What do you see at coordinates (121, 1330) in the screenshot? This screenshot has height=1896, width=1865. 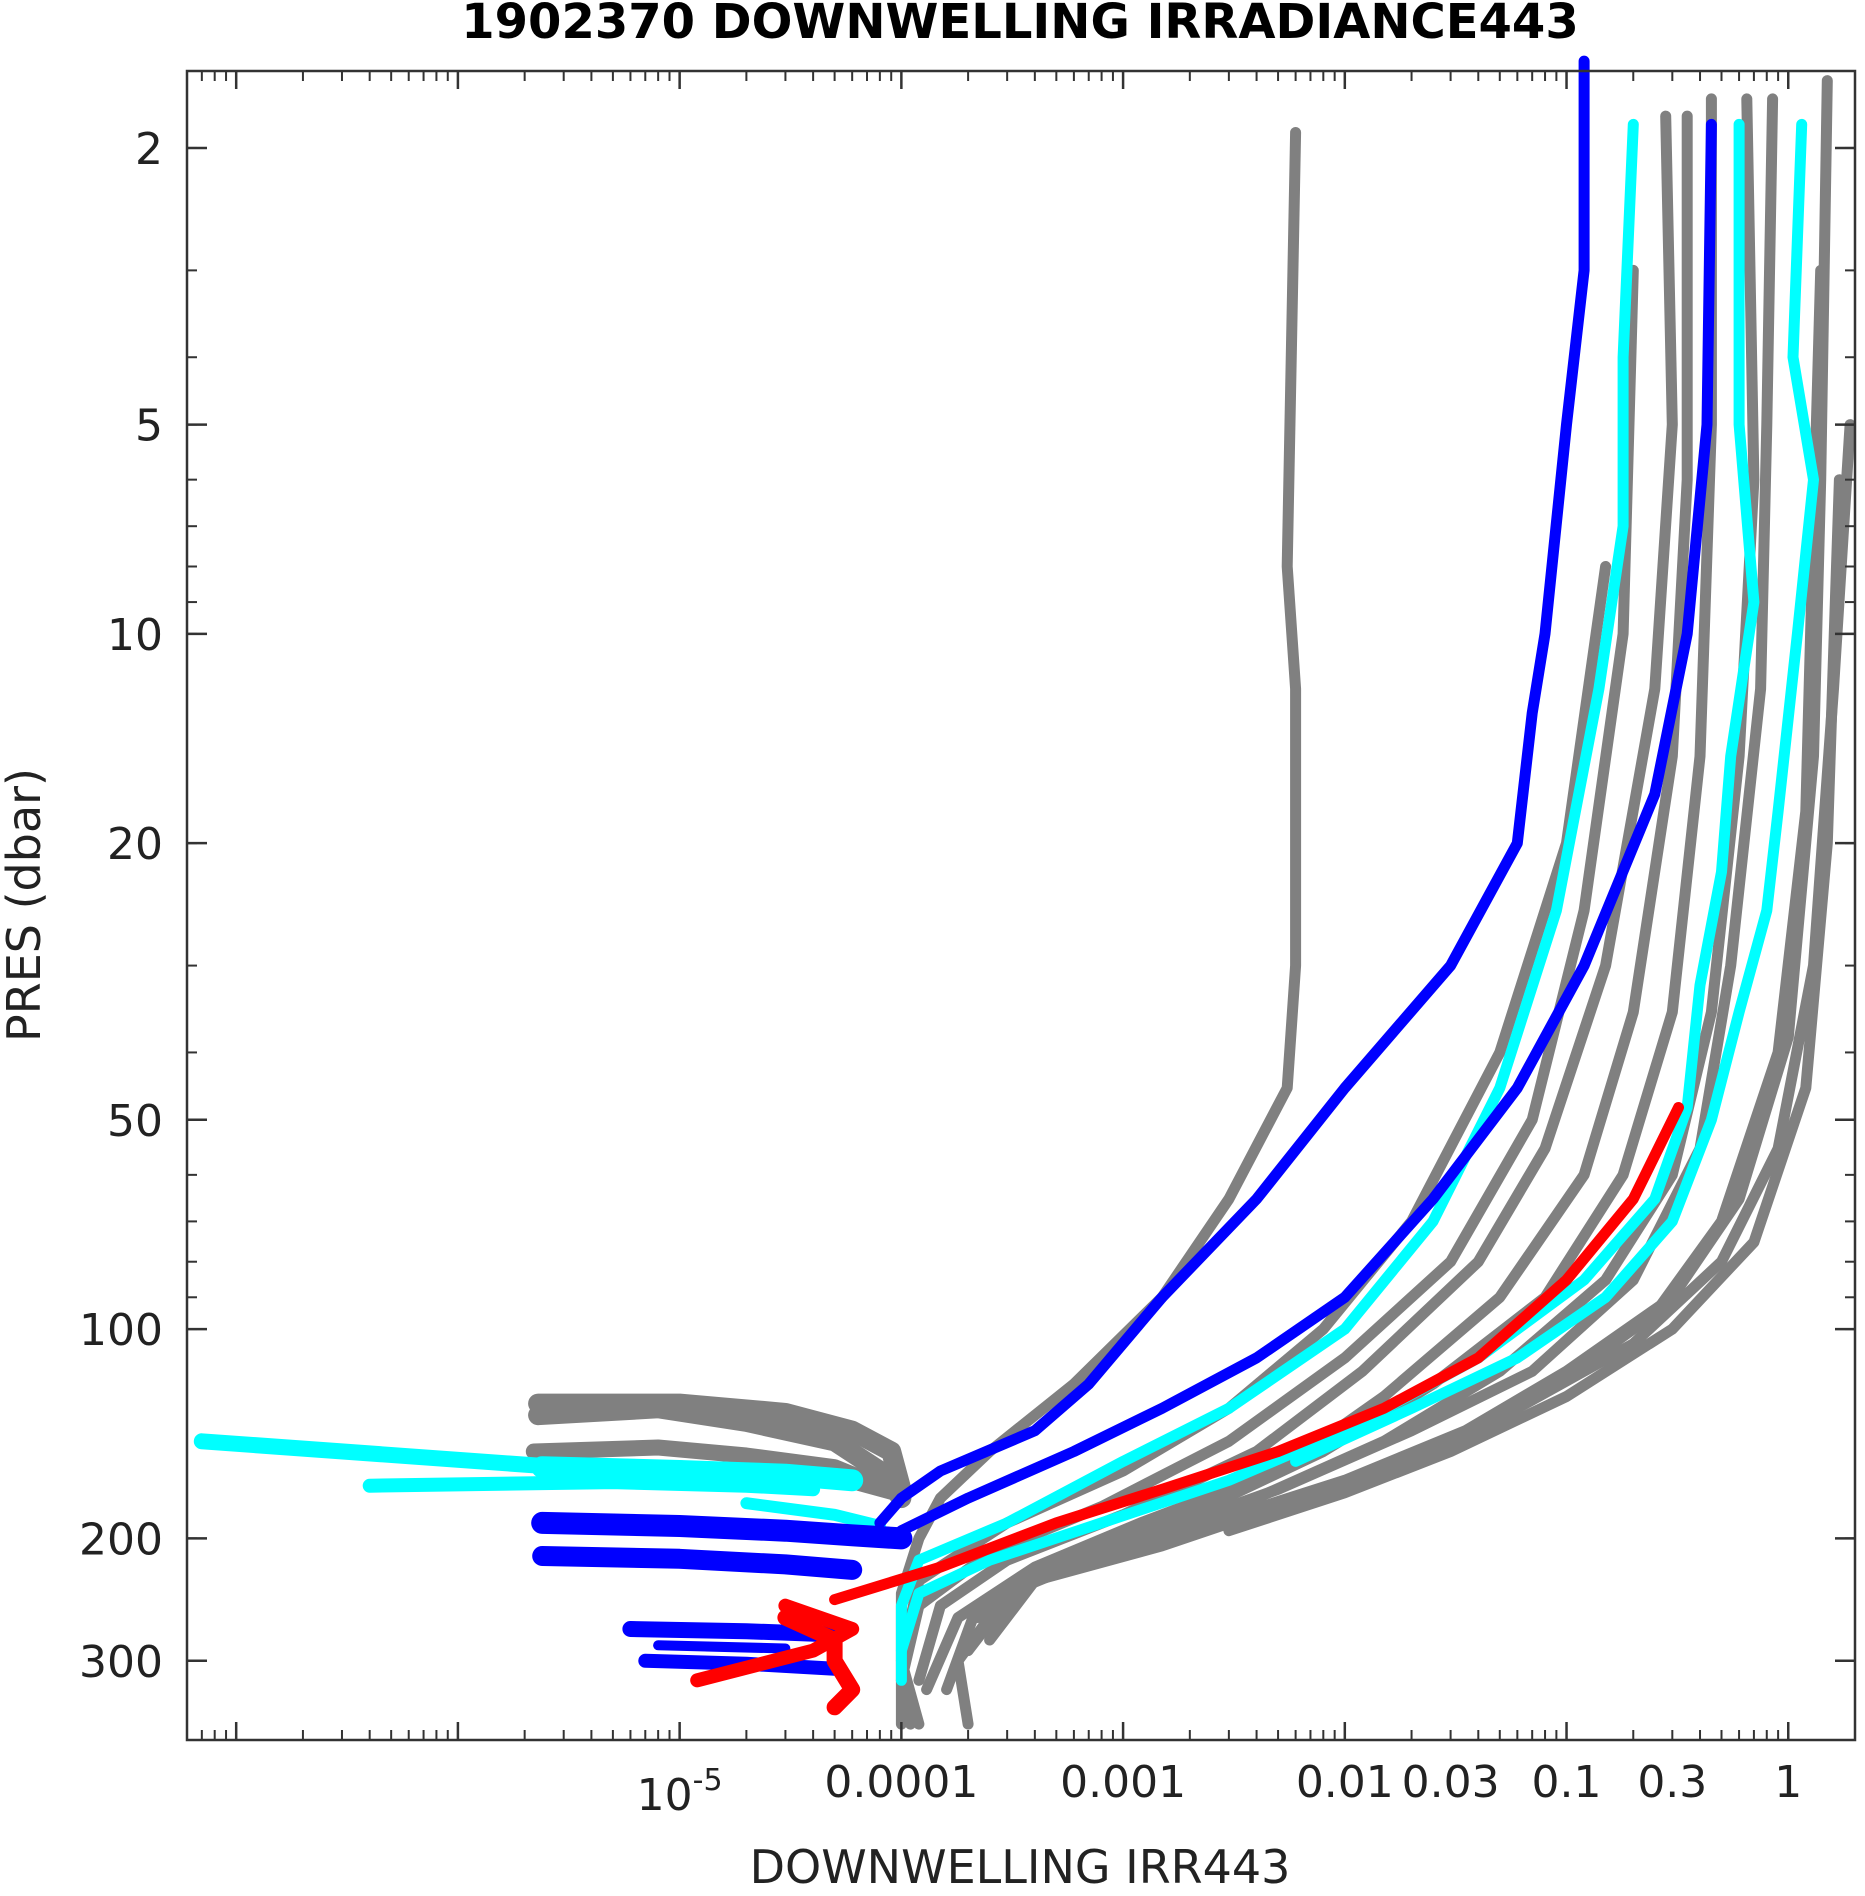 I see `y-tick-label: 100` at bounding box center [121, 1330].